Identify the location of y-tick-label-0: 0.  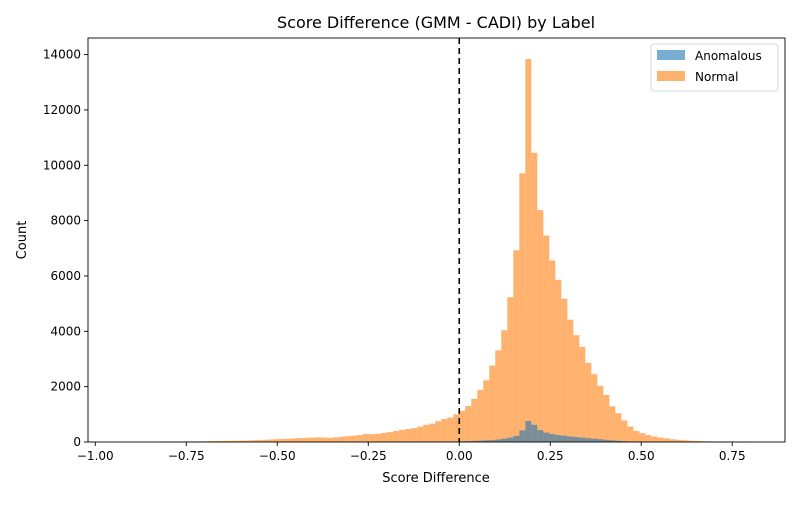
(77, 442).